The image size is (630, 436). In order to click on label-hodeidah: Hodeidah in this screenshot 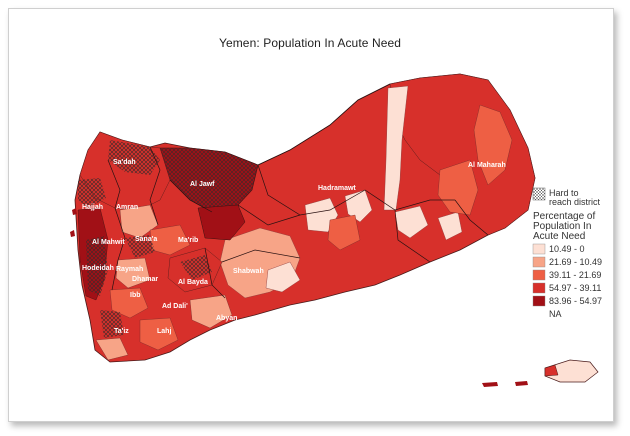, I will do `click(98, 268)`.